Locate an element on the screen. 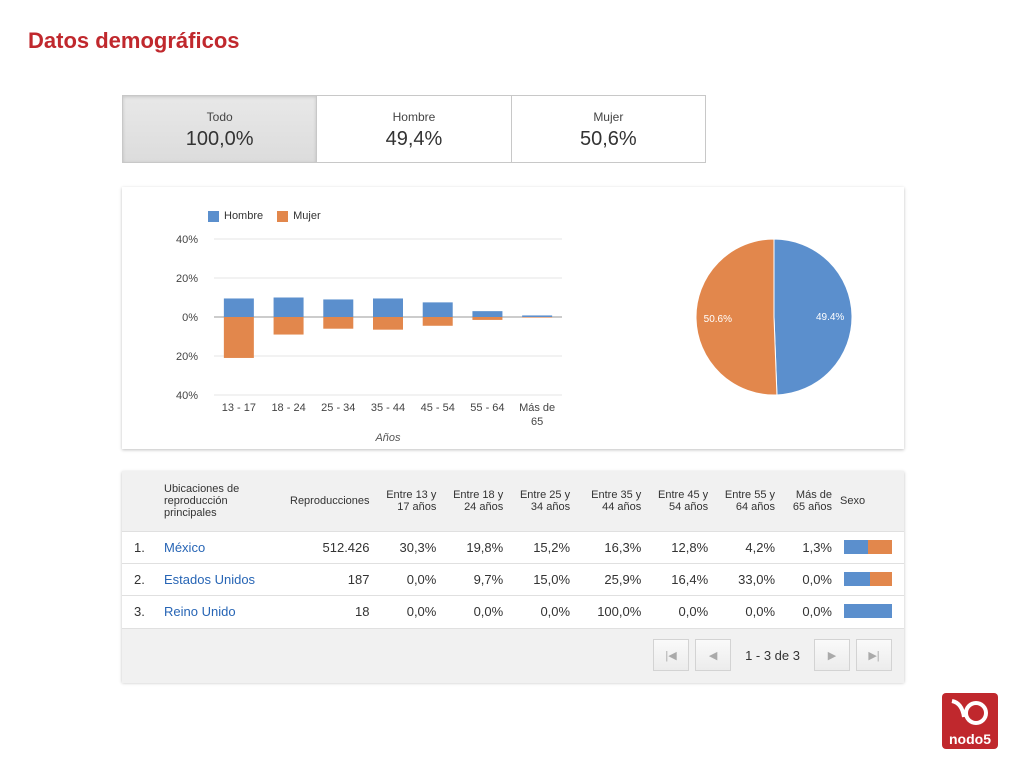 This screenshot has width=1024, height=768. segment-todo: Todo 100,0% is located at coordinates (220, 129).